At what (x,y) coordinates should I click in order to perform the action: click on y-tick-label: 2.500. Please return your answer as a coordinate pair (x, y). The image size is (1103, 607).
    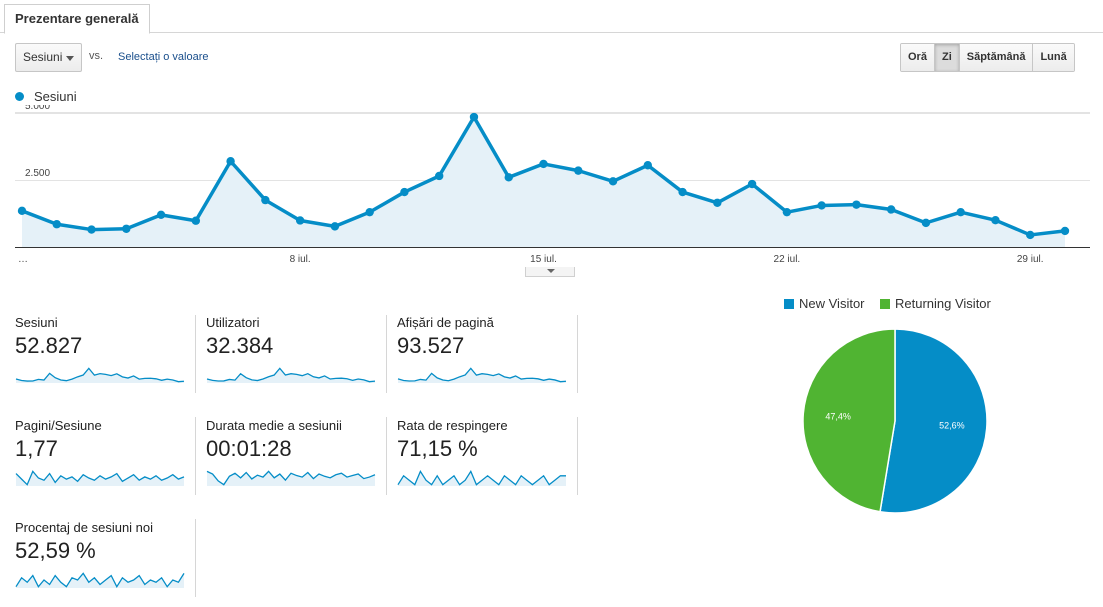
    Looking at the image, I should click on (37, 173).